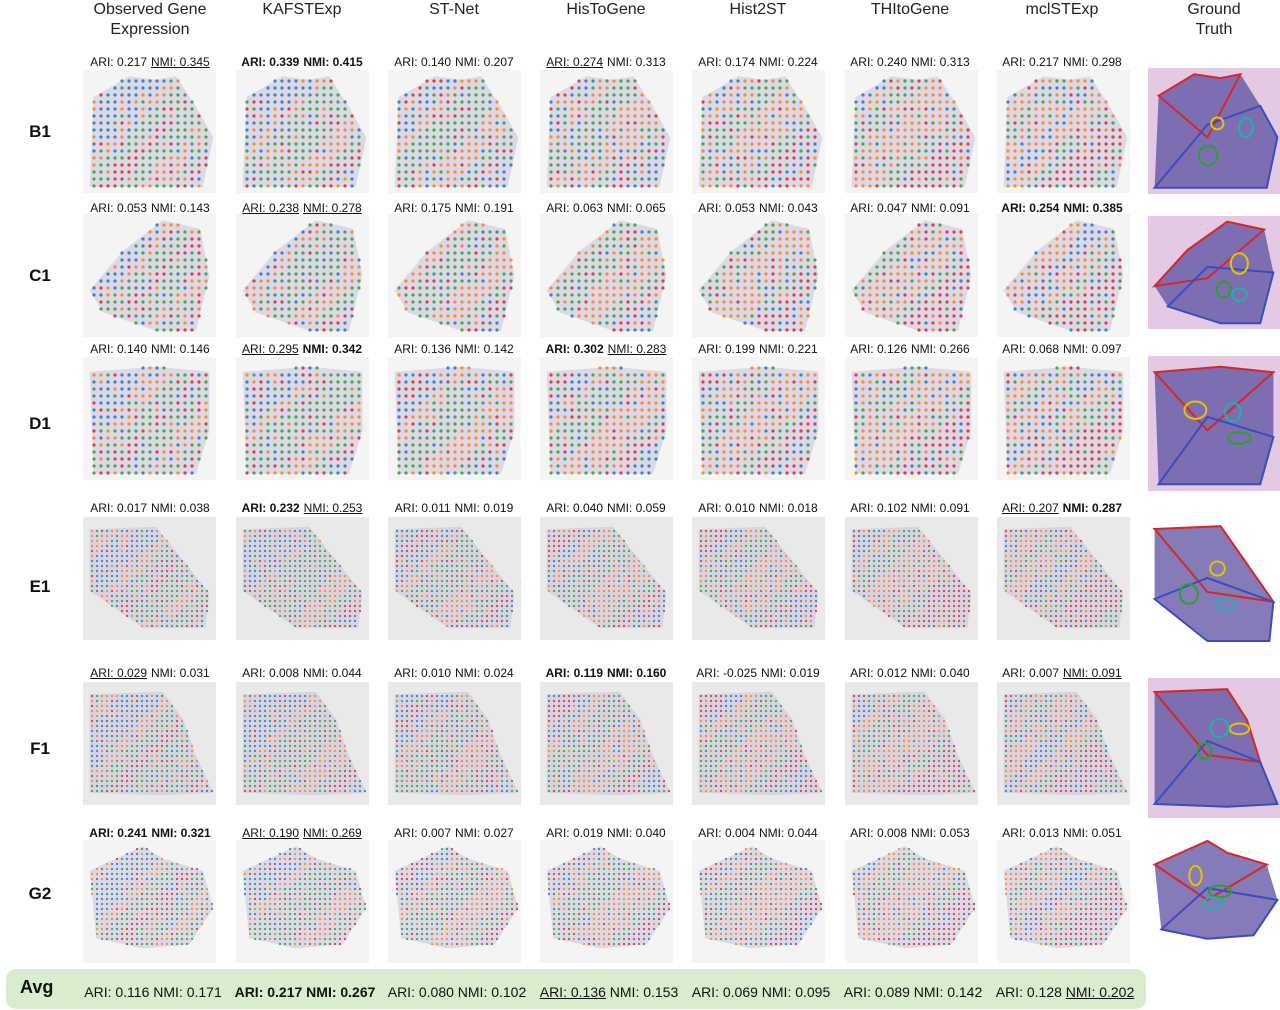 Image resolution: width=1280 pixels, height=1010 pixels. Describe the element at coordinates (758, 208) in the screenshot. I see `metric-pair: ARI: 0.053 NMI: 0.043` at that location.